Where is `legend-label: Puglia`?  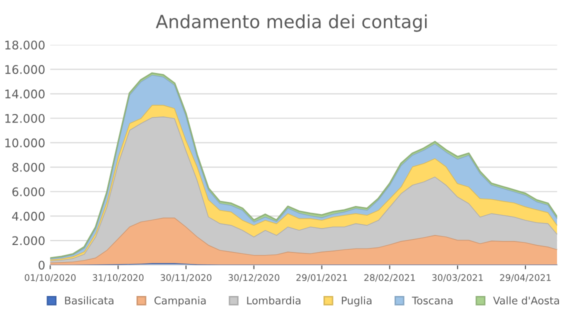 legend-label: Puglia is located at coordinates (357, 301).